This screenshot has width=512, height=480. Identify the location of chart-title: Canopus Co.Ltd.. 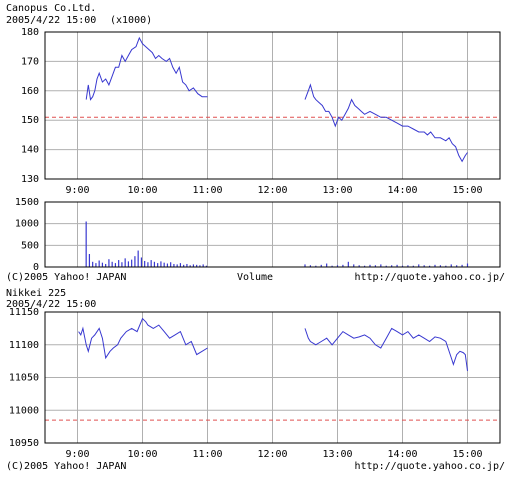
(51, 8).